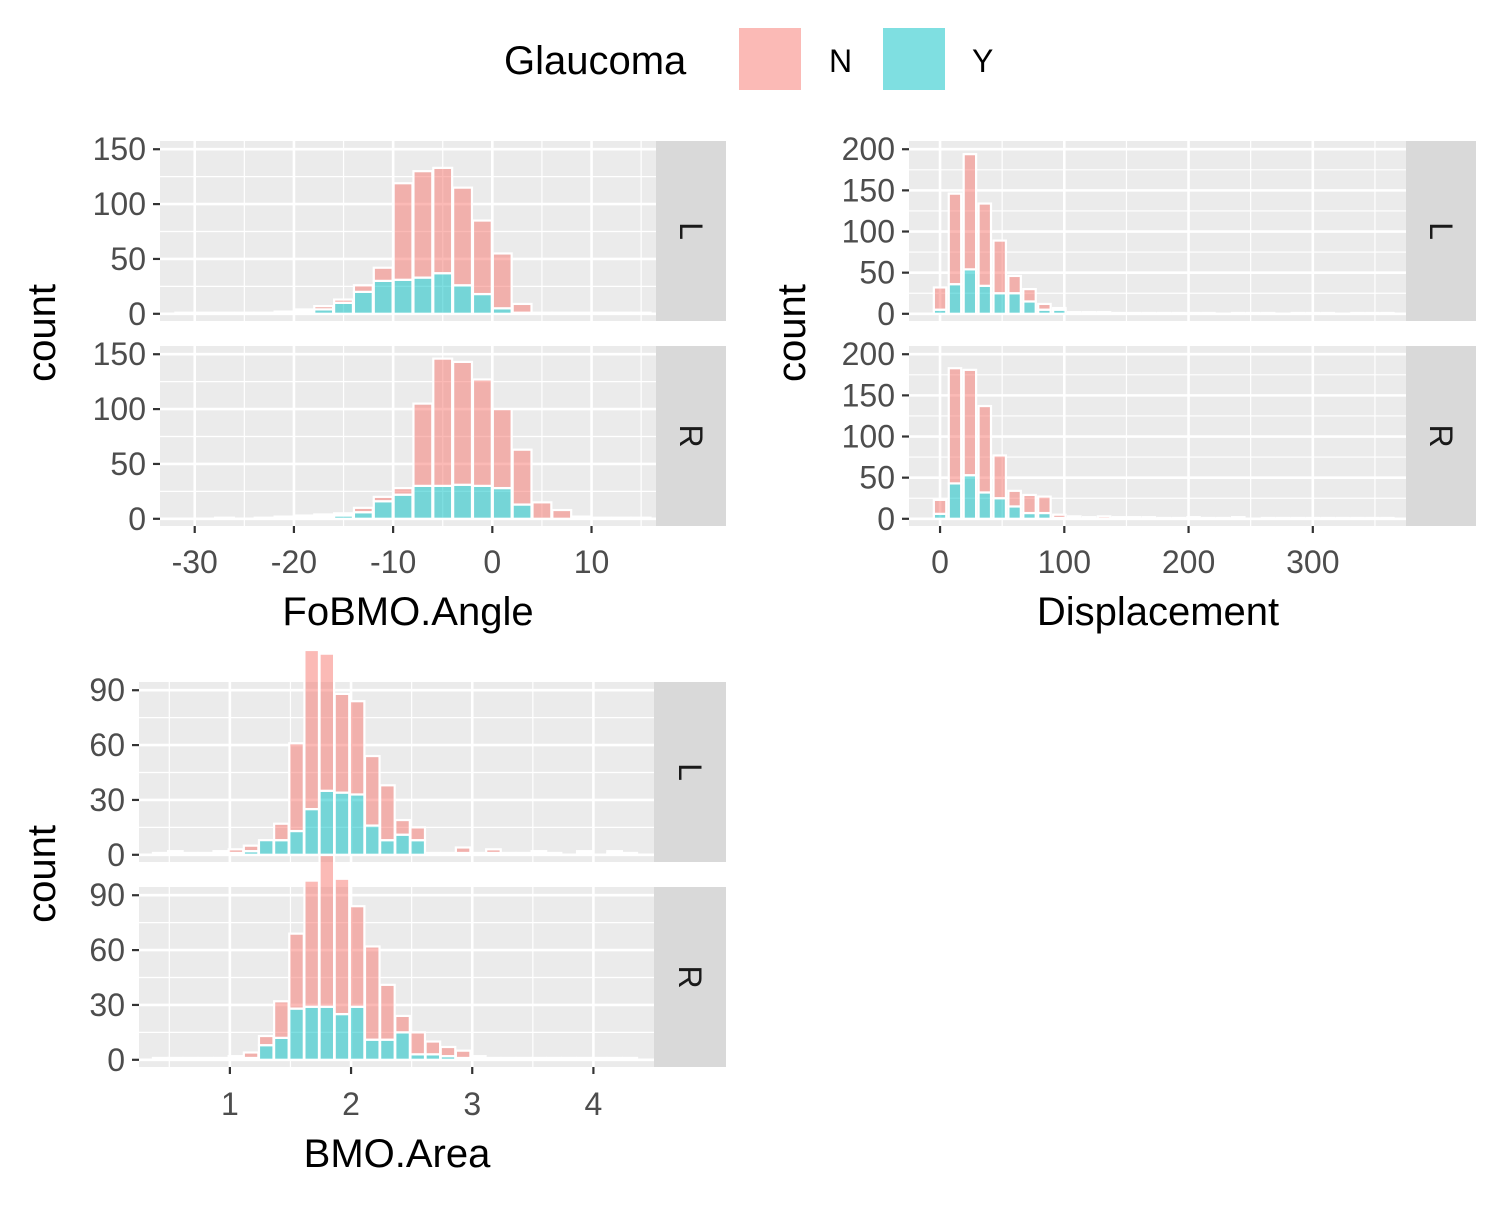  Describe the element at coordinates (107, 800) in the screenshot. I see `y-tick-label: 30` at that location.